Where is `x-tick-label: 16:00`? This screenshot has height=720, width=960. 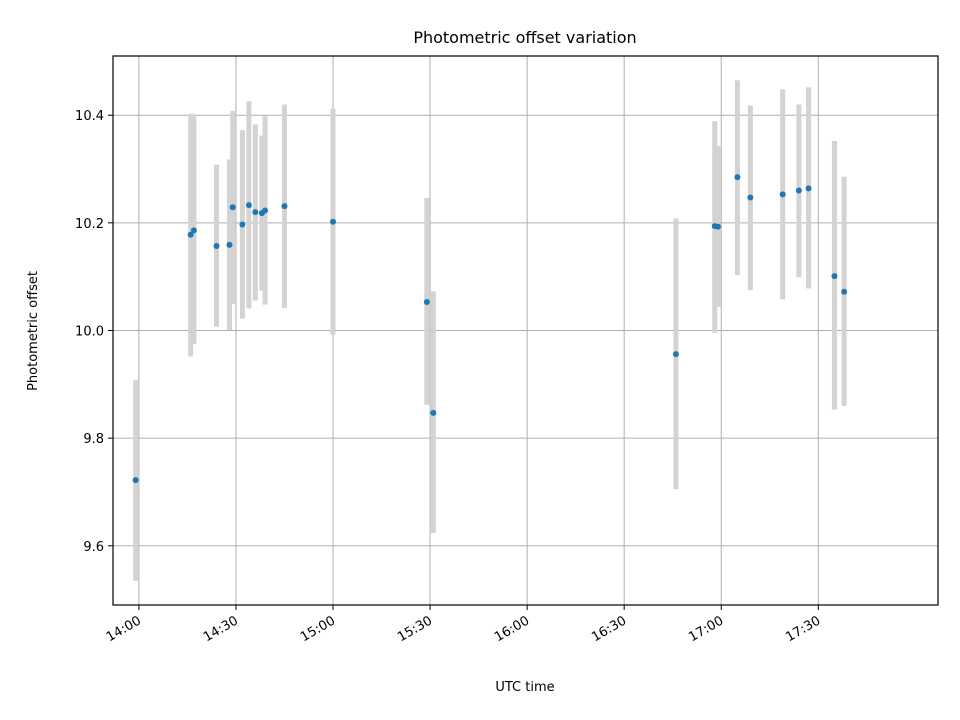 x-tick-label: 16:00 is located at coordinates (512, 629).